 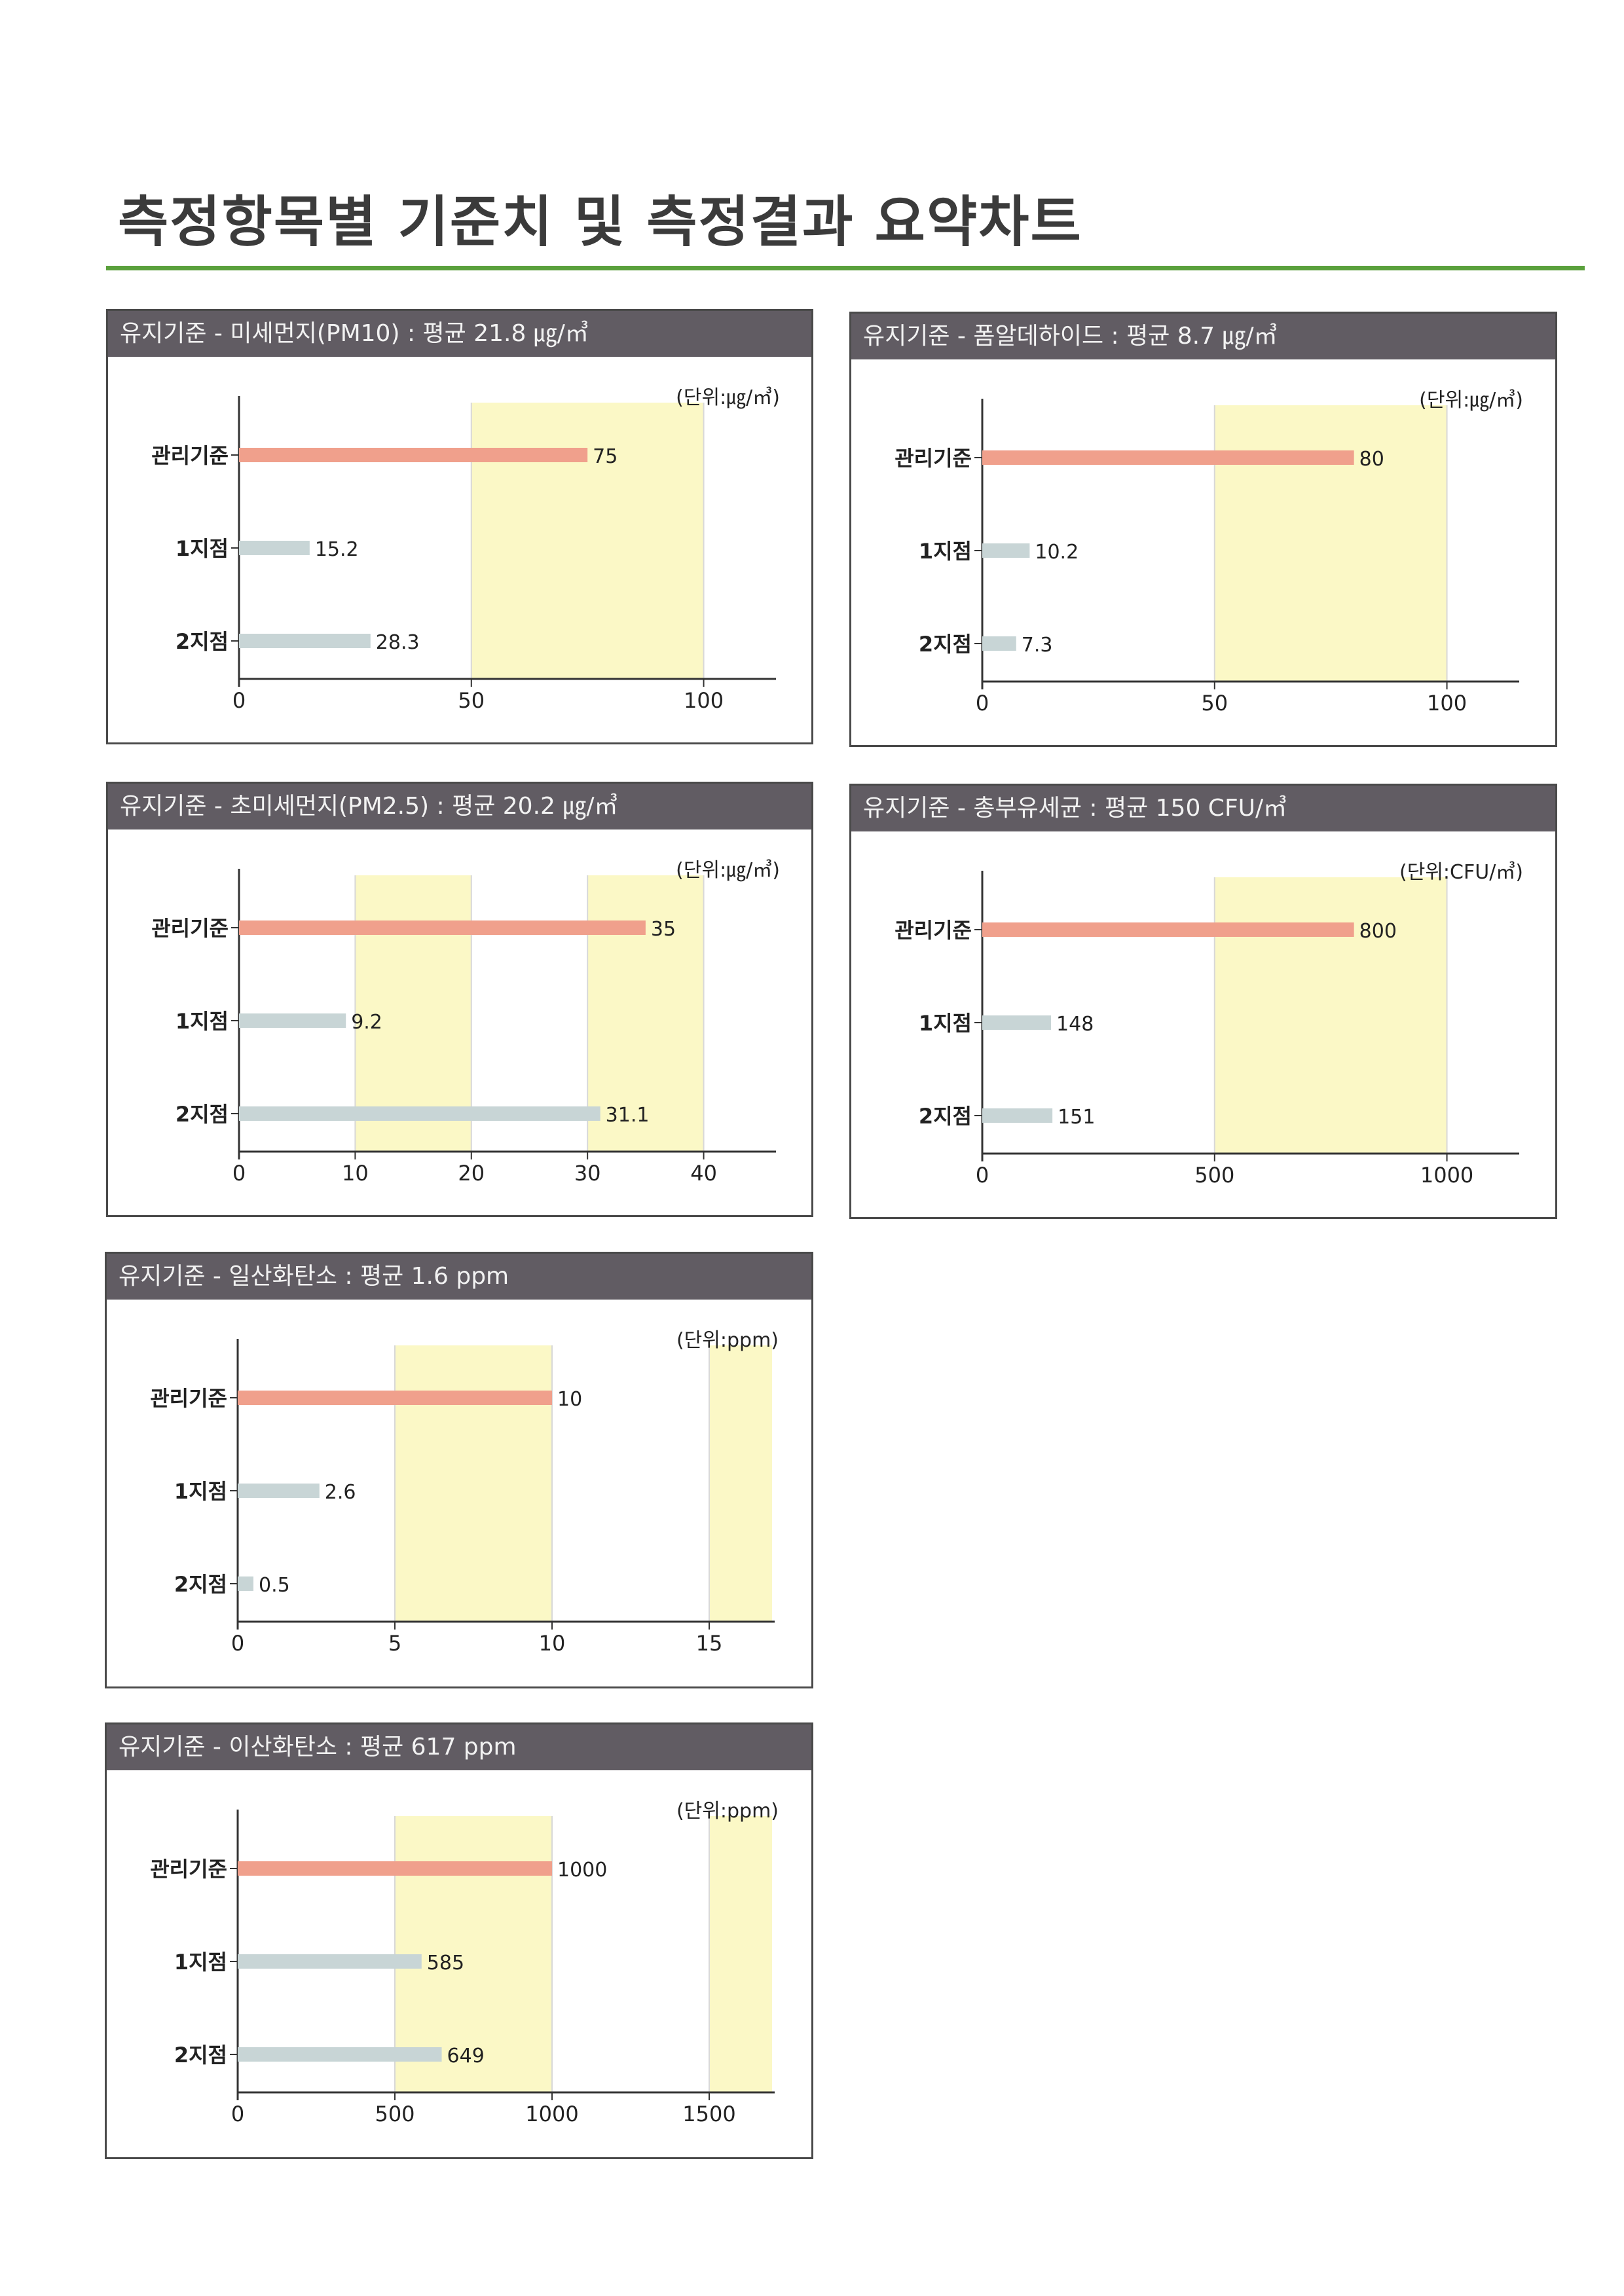 What do you see at coordinates (1461, 872) in the screenshot?
I see `unit-label: (단위:CFU/㎥)` at bounding box center [1461, 872].